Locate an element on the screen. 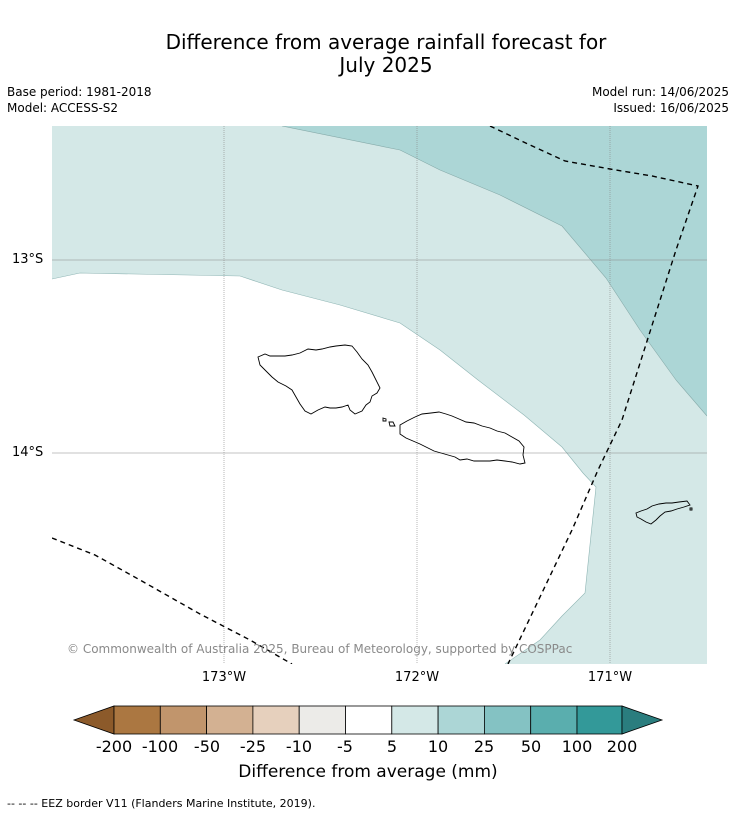  lon-label-173w: 173°W is located at coordinates (224, 677).